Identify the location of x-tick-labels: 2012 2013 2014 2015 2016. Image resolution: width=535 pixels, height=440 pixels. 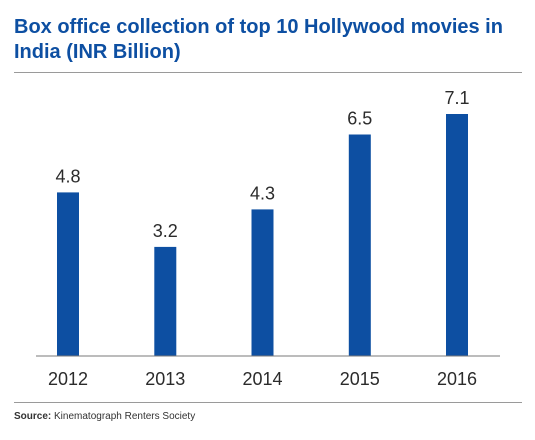
(262, 379).